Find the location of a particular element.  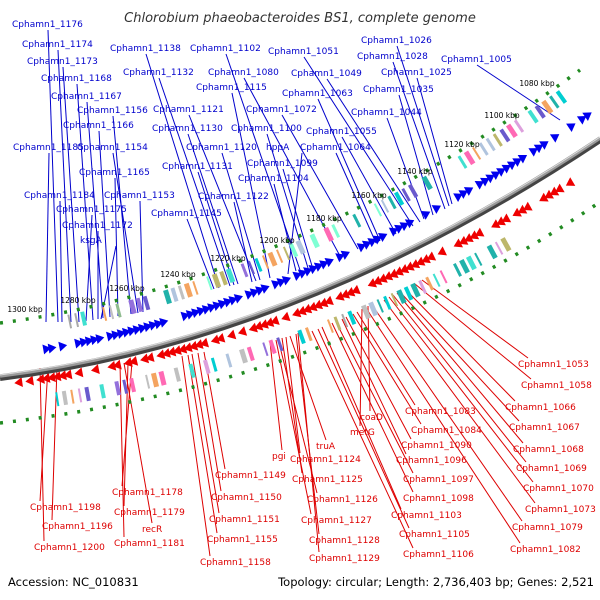

reverse-gene-label: Cphamn1_1068 is located at coordinates (548, 450).